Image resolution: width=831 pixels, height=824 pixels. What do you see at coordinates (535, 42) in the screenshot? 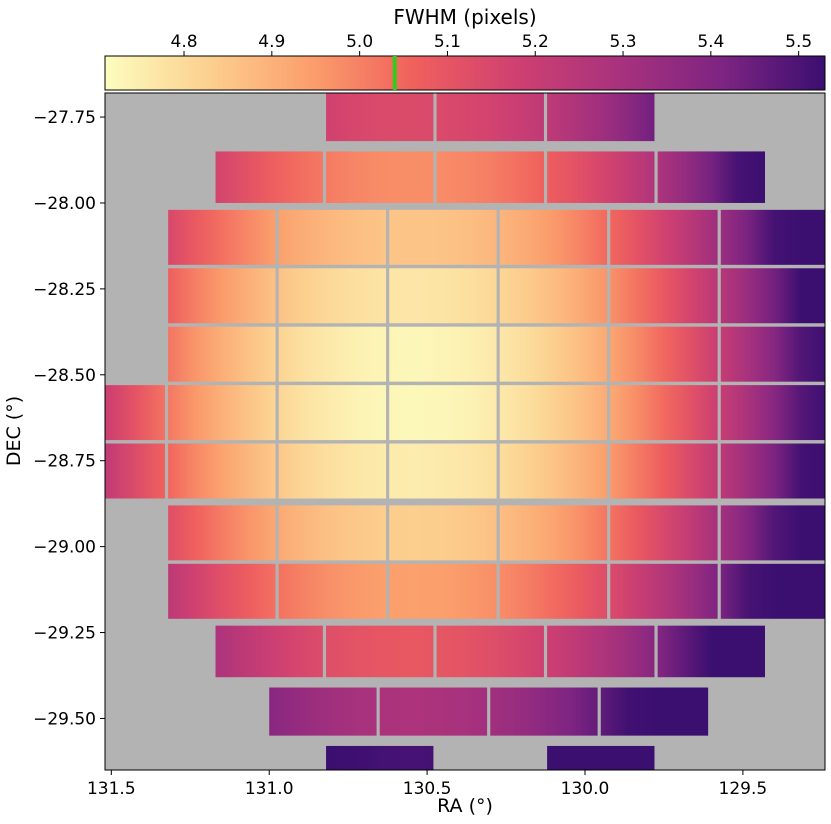
I see `colorbar-tick-label: 5.2` at bounding box center [535, 42].